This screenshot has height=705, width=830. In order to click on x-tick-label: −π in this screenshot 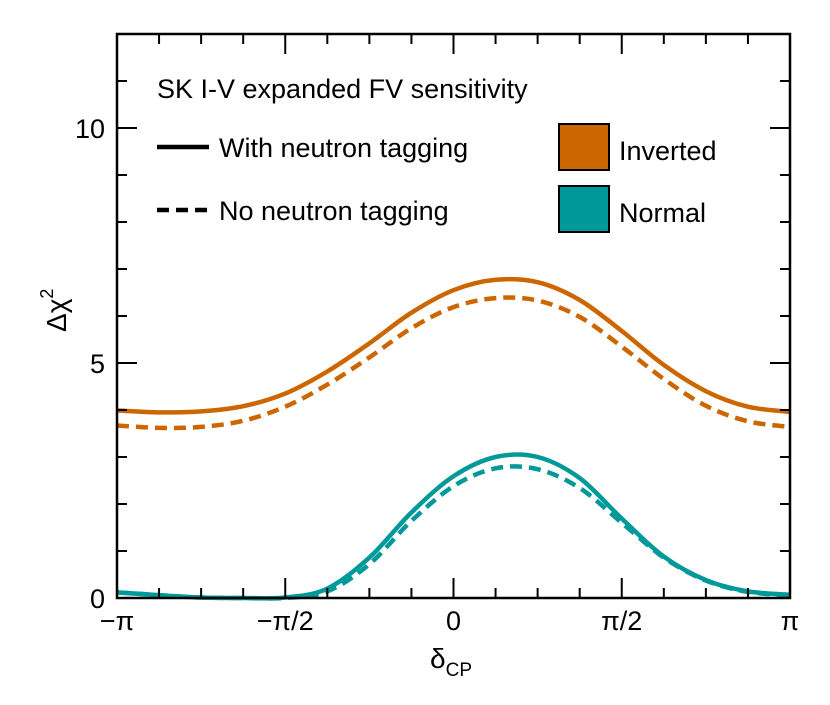, I will do `click(117, 621)`.